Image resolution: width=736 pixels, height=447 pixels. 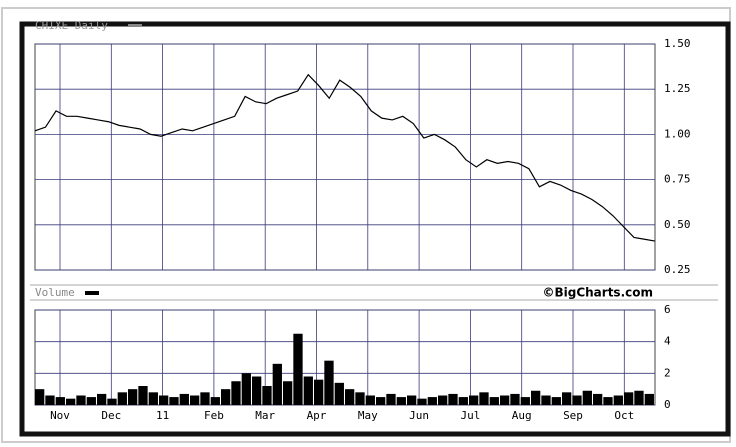 What do you see at coordinates (573, 415) in the screenshot?
I see `x-tick-label: Sep` at bounding box center [573, 415].